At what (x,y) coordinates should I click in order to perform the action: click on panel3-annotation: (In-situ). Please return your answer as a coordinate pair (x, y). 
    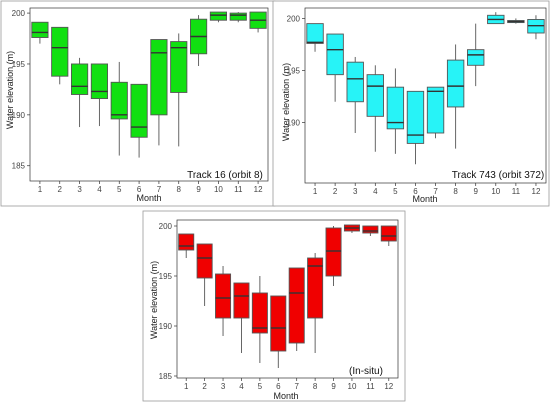
    Looking at the image, I should click on (366, 371).